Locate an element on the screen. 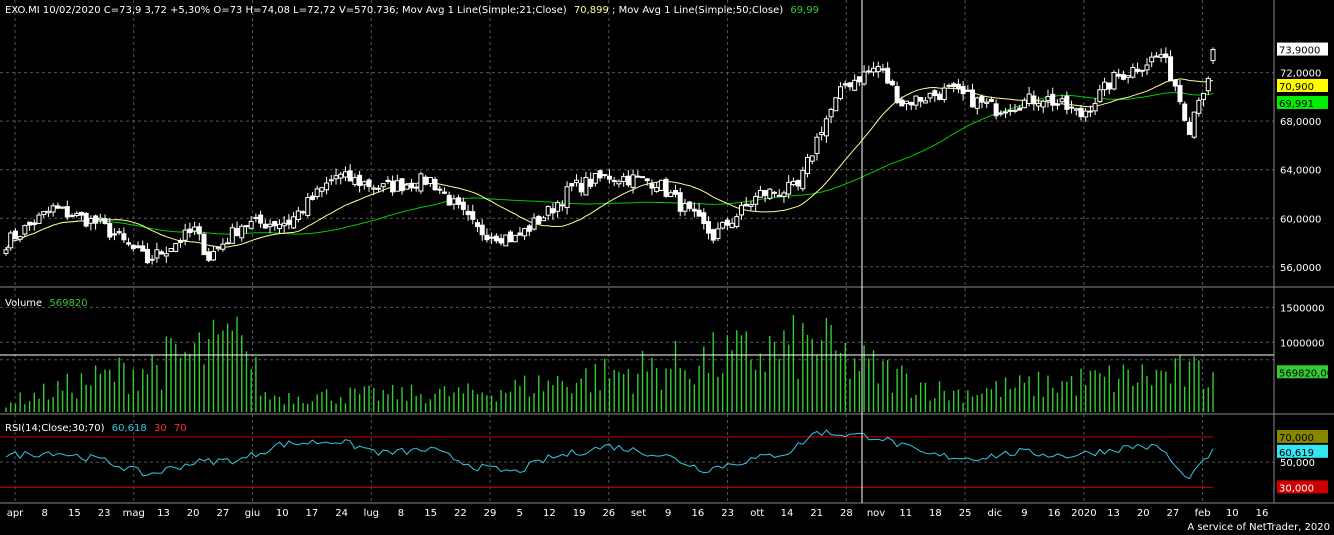 This screenshot has height=535, width=1334. footer-credit: A service of NetTrader, 2020 is located at coordinates (1258, 527).